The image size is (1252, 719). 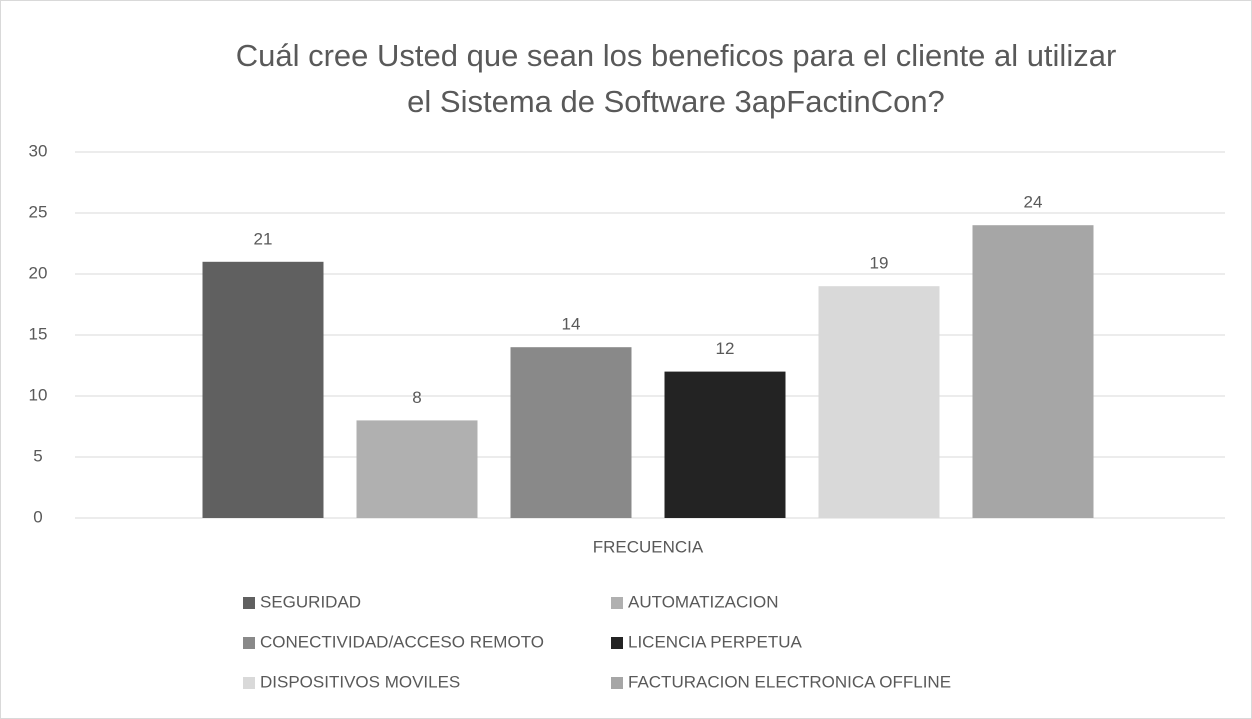 I want to click on data-label: 8, so click(x=416, y=397).